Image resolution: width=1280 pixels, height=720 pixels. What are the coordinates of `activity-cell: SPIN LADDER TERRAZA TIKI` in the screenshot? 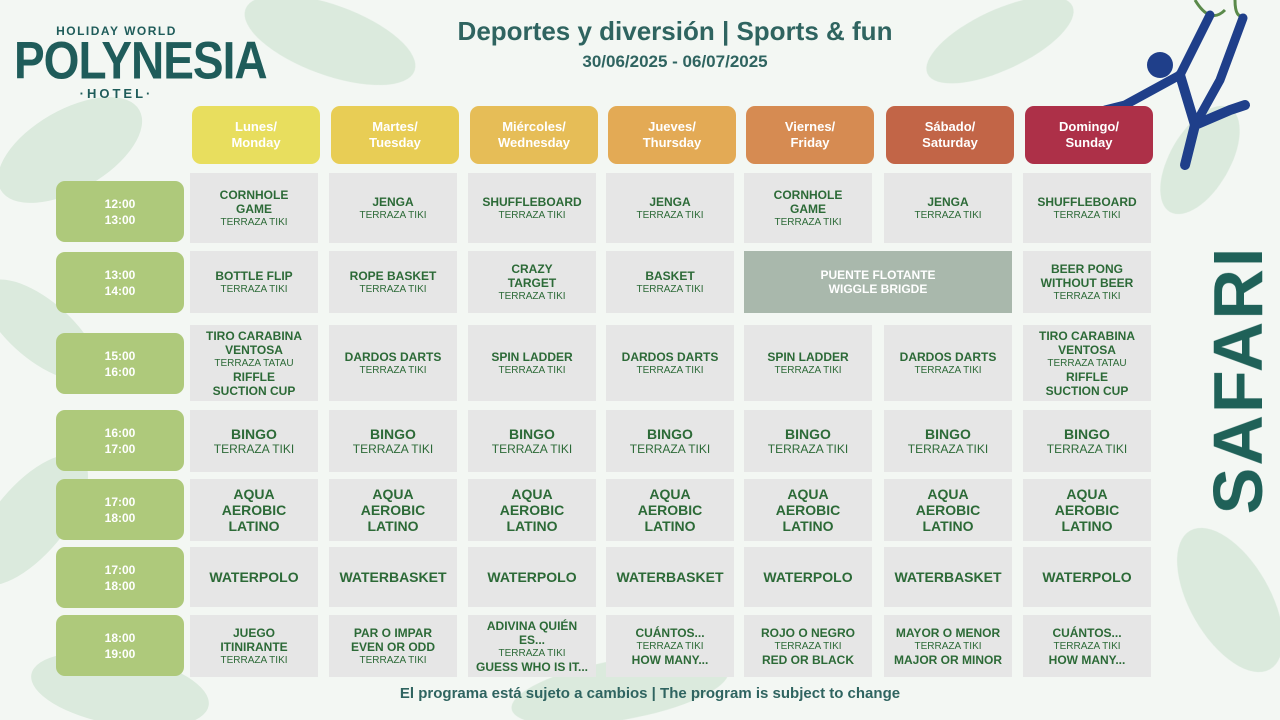 It's located at (808, 363).